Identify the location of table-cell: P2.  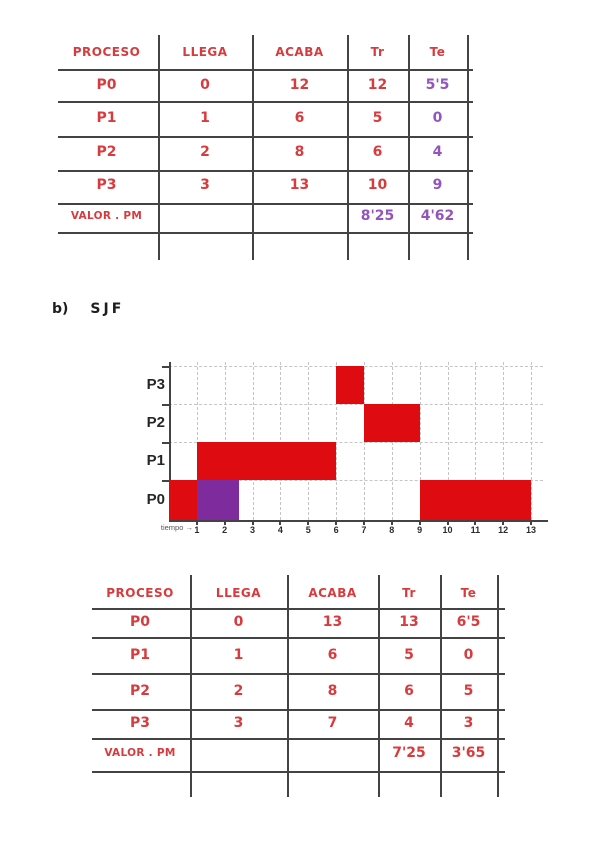
(139, 691).